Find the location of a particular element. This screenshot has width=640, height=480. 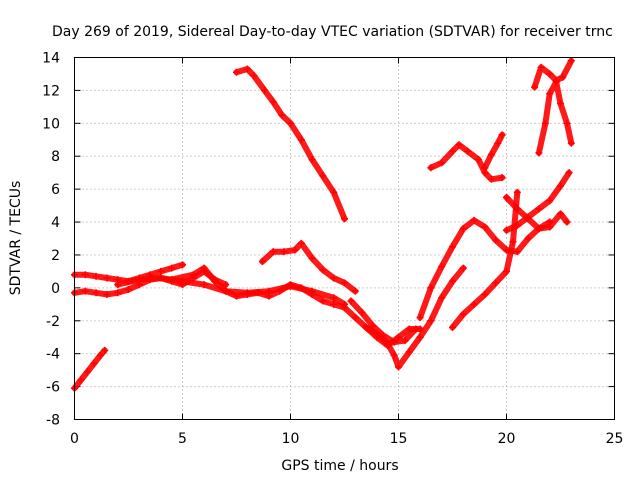

x-tick-label: 5 is located at coordinates (182, 439).